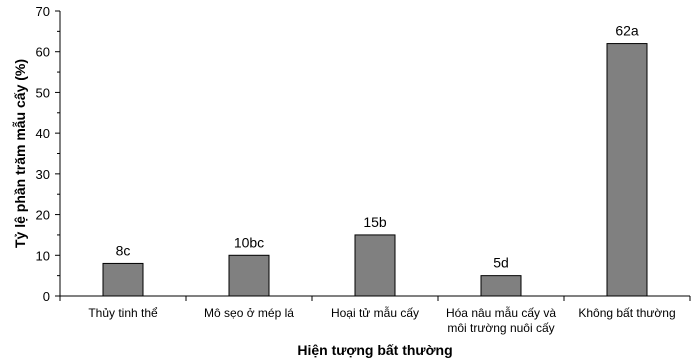 Image resolution: width=694 pixels, height=360 pixels. What do you see at coordinates (43, 92) in the screenshot?
I see `y-tick-label: 50` at bounding box center [43, 92].